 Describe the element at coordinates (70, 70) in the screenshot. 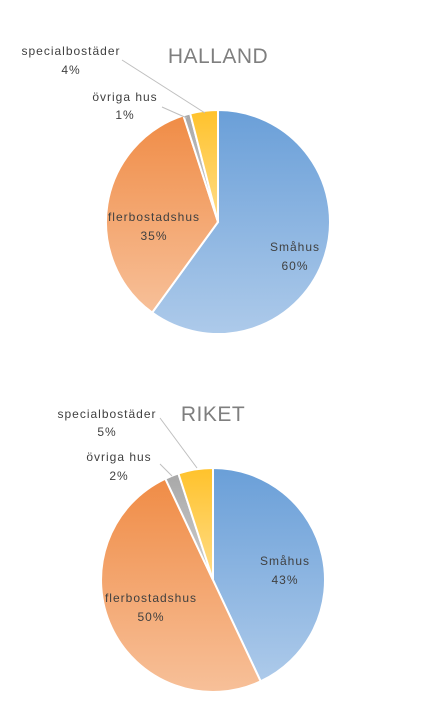

I see `value-specialbostader: 4%` at that location.